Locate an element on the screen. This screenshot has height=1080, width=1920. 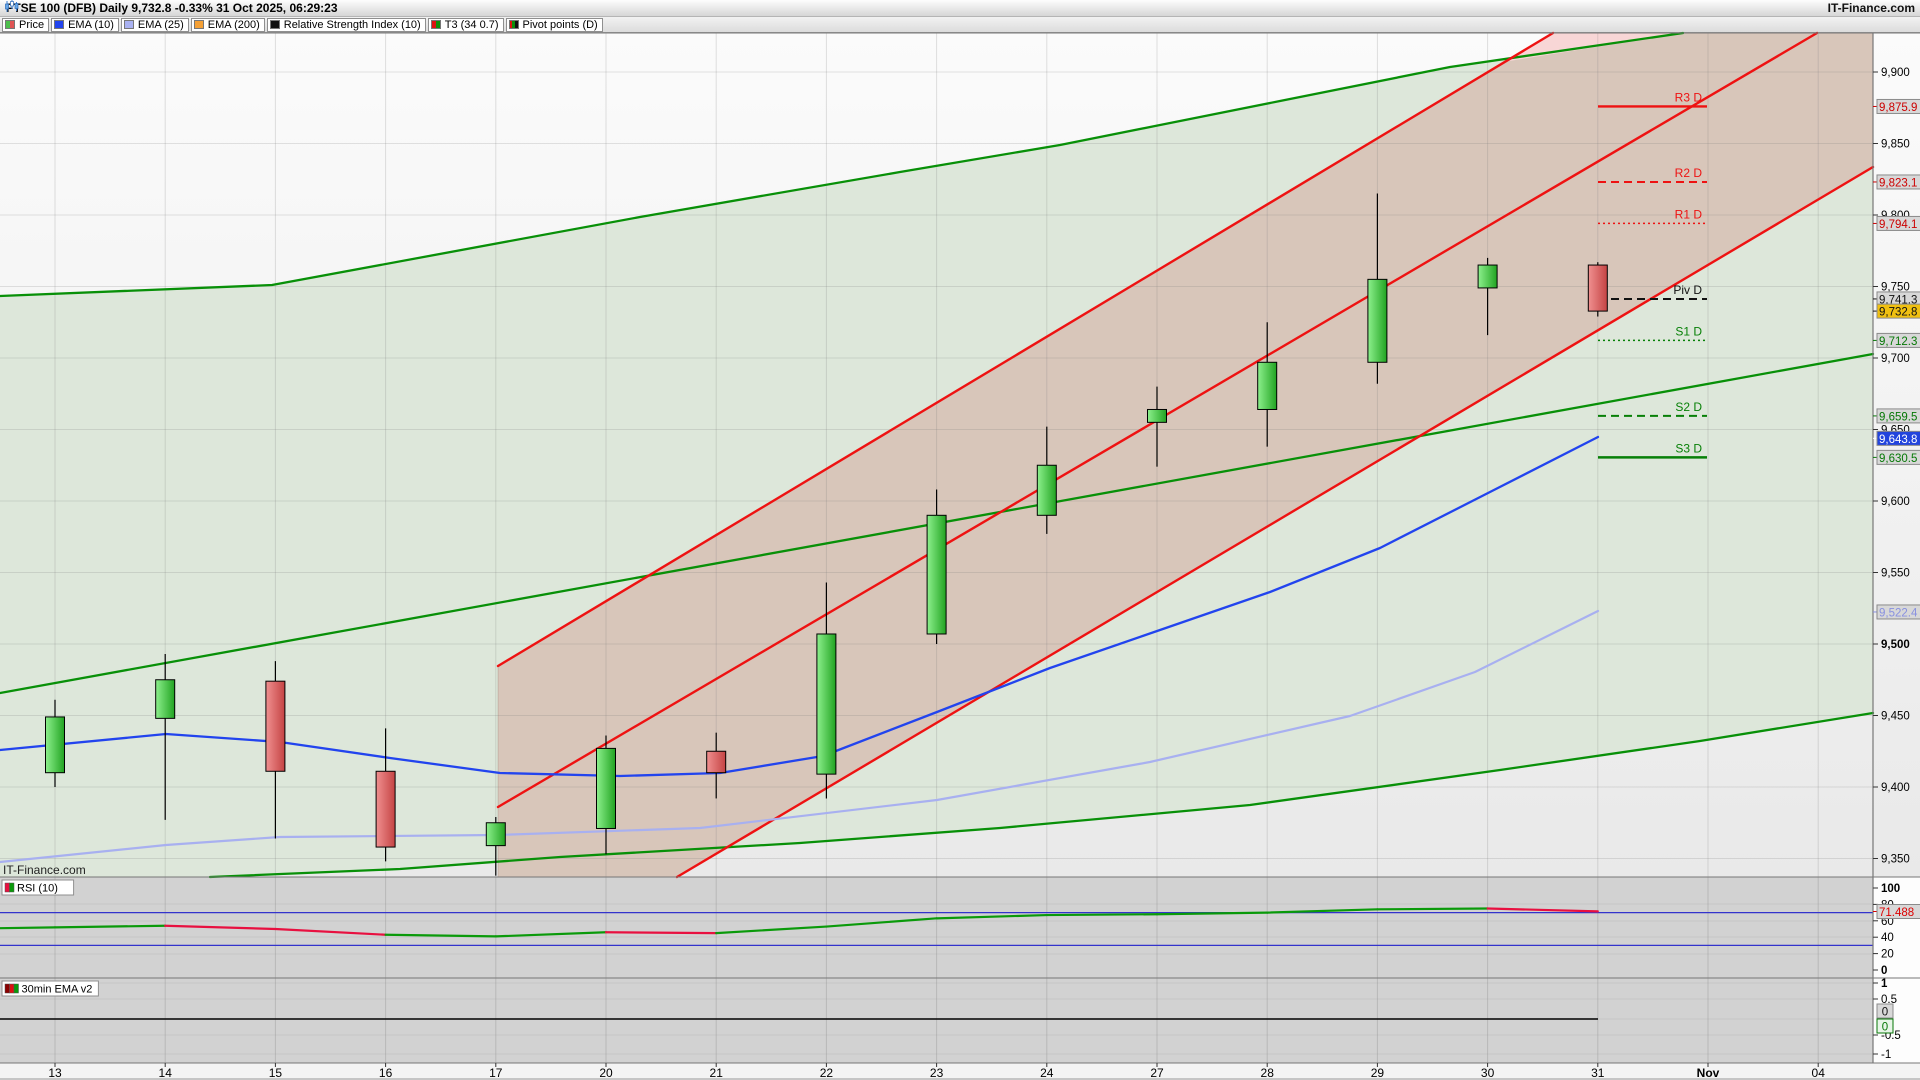
rsi-tick: 20 is located at coordinates (1887, 955).